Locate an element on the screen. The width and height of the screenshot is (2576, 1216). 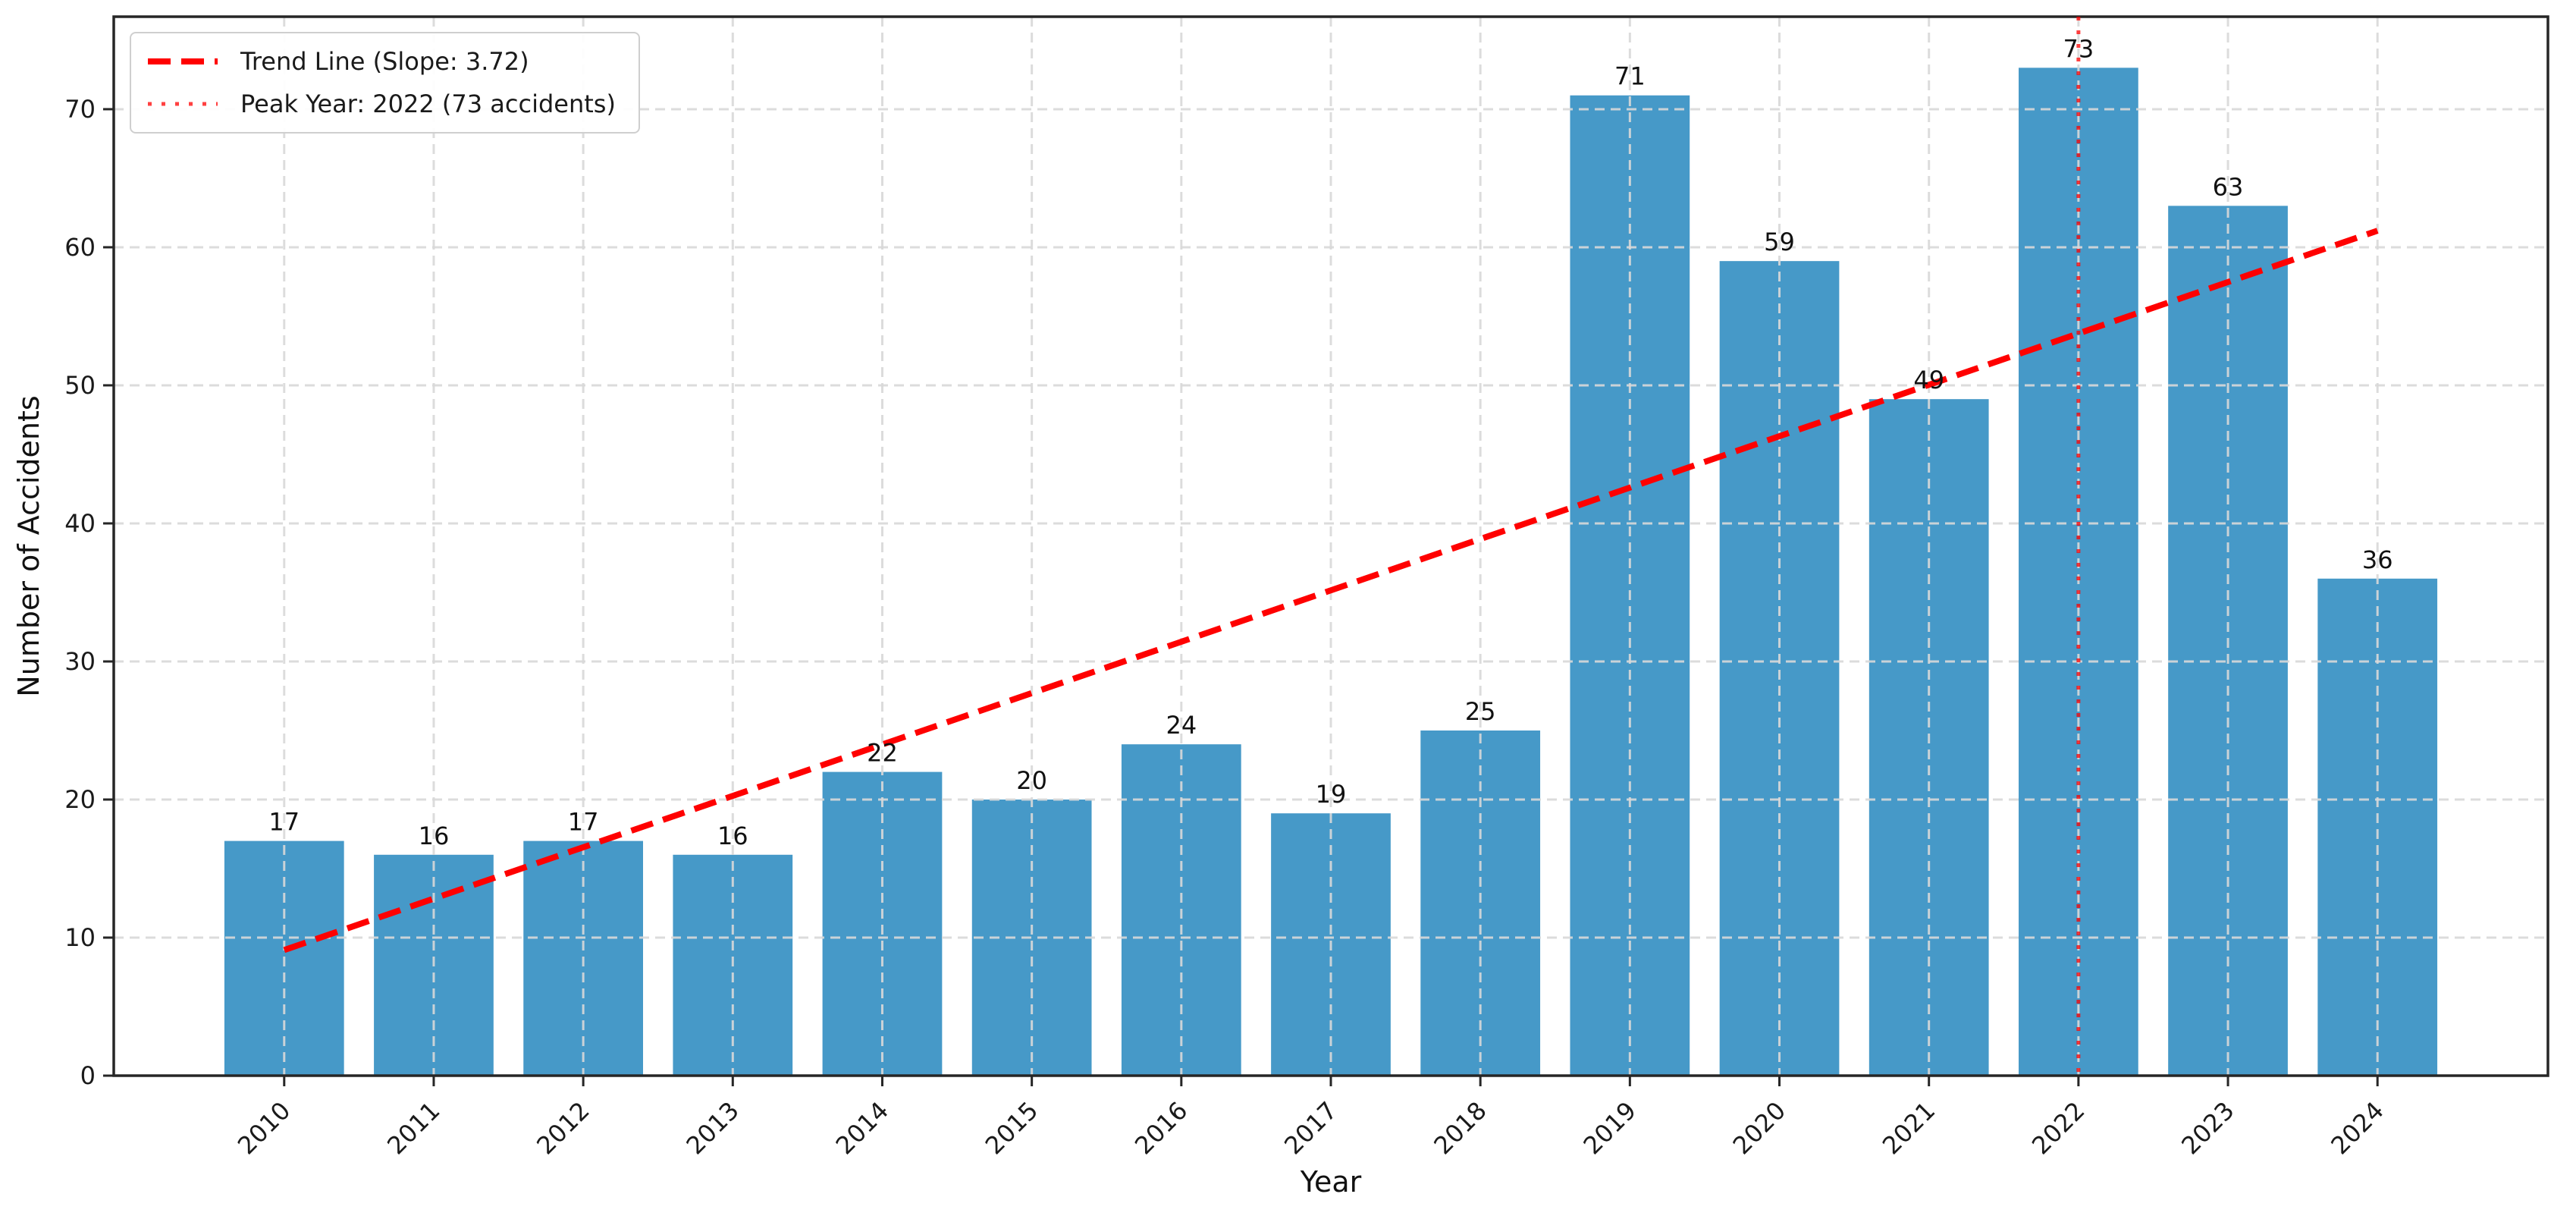
legend-label-trend-line: Trend Line (Slope: 3.72) is located at coordinates (384, 61).